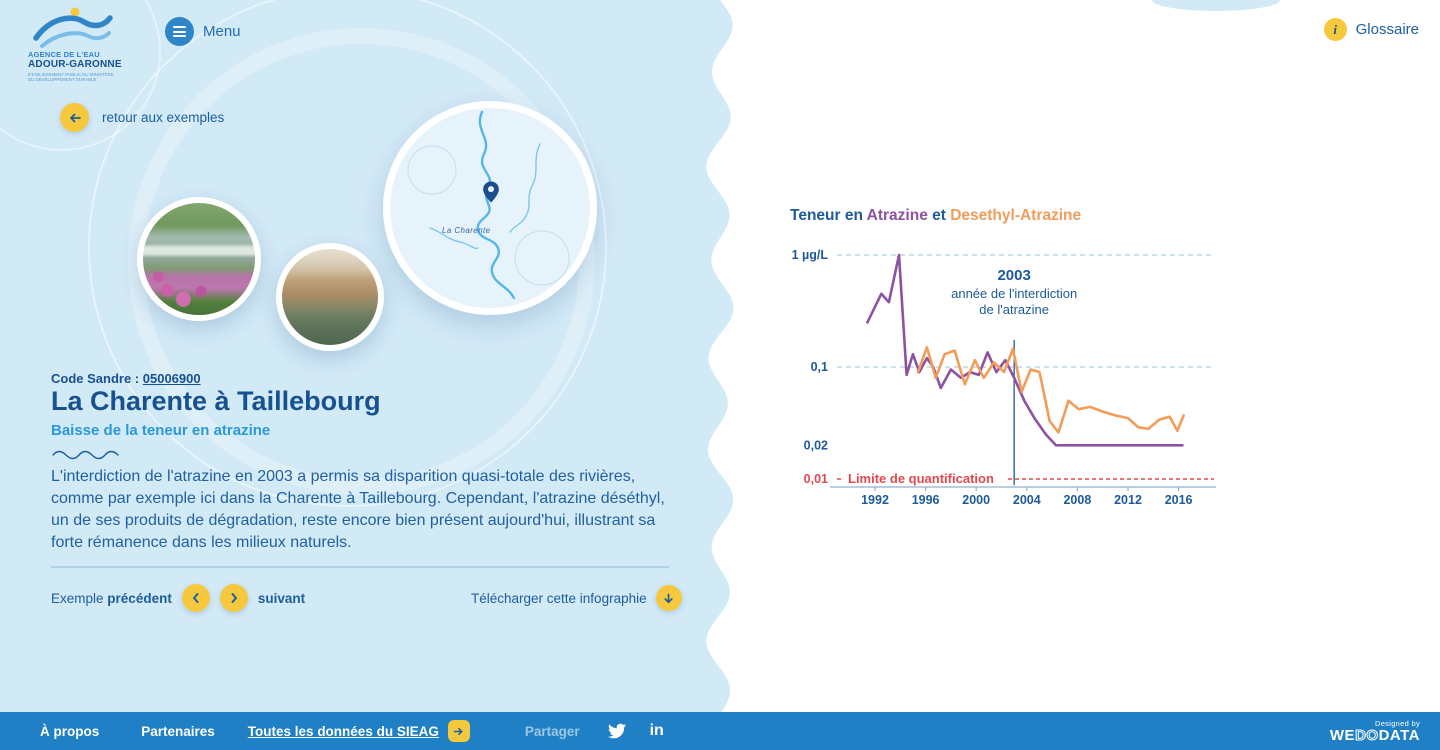 Image resolution: width=1440 pixels, height=750 pixels. Describe the element at coordinates (939, 215) in the screenshot. I see `chart-title-segment: et` at that location.